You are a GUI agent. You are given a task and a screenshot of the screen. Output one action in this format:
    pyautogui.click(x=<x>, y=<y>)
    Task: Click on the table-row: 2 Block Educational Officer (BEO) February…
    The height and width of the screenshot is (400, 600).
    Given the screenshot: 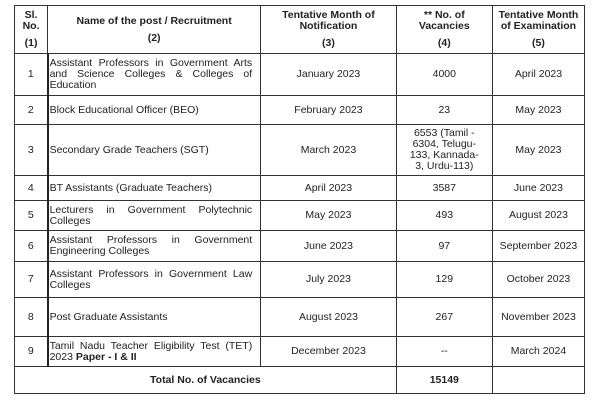 What is the action you would take?
    pyautogui.click(x=299, y=110)
    